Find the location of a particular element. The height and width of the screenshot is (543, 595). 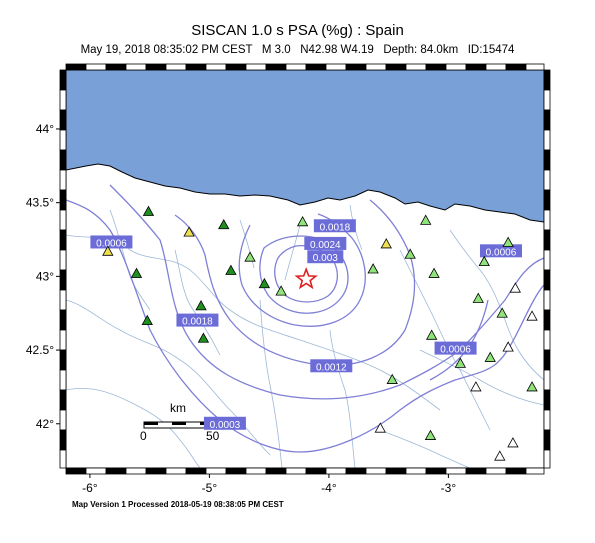

y-tick-label: 42° is located at coordinates (45, 424).